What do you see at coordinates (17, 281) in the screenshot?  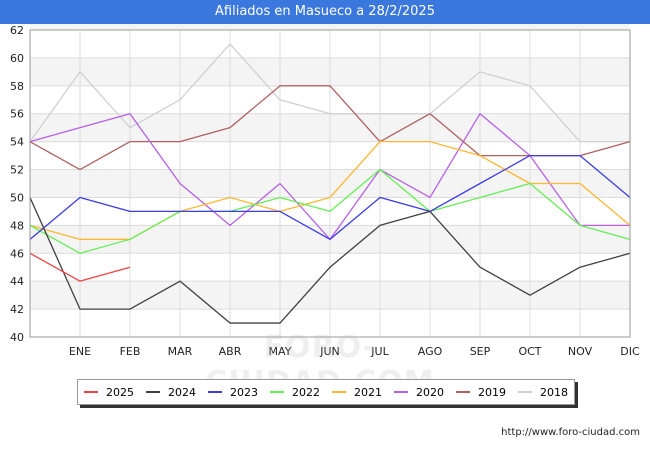 I see `y-tick-label: 44` at bounding box center [17, 281].